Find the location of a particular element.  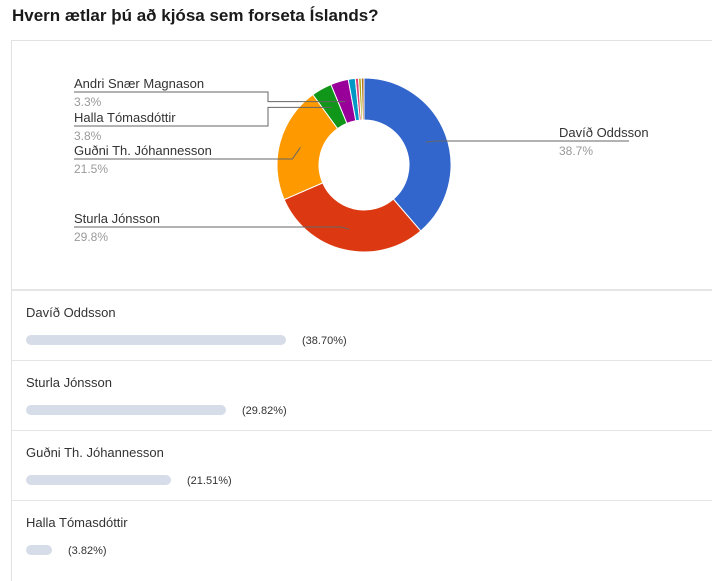

result-row-sturla-jonsson: Sturla Jónsson (29.82%) is located at coordinates (362, 396).